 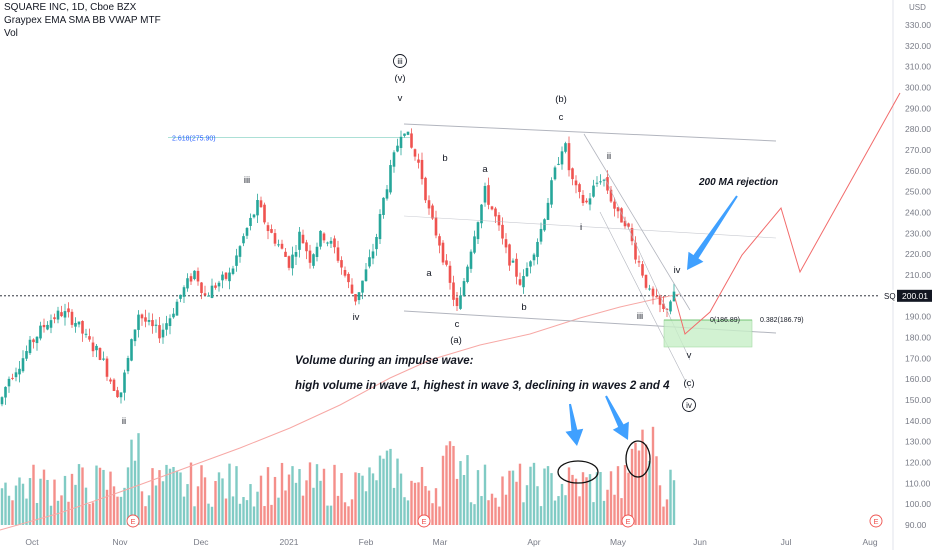 I want to click on volume-highlight-ellipse, so click(x=578, y=472).